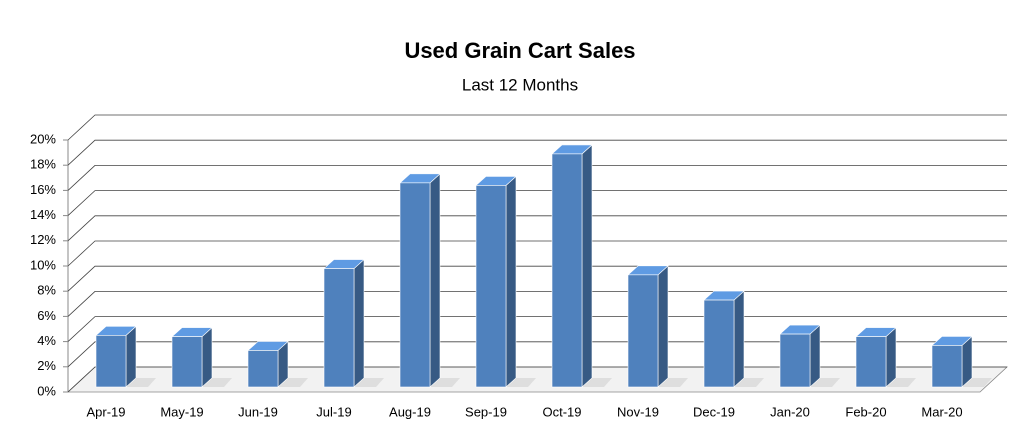 This screenshot has width=1024, height=447. What do you see at coordinates (43, 189) in the screenshot?
I see `y-tick-label: 16%` at bounding box center [43, 189].